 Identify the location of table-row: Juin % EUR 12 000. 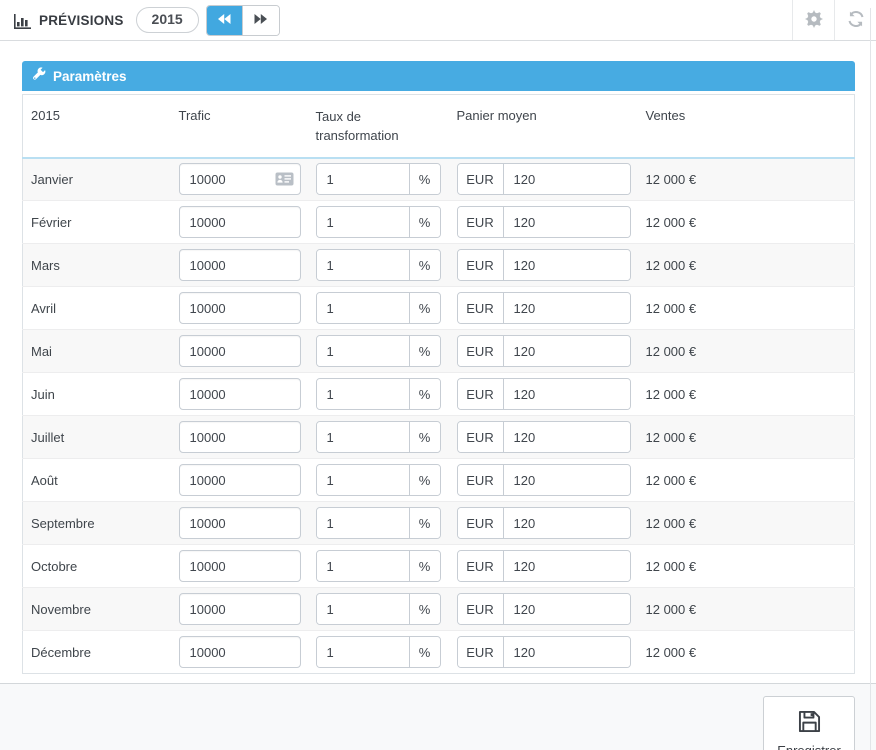
(438, 394).